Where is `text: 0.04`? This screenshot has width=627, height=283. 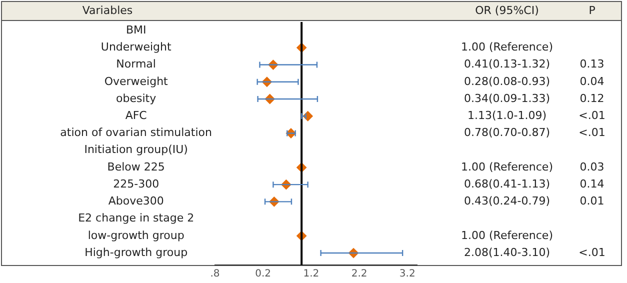
text: 0.04 is located at coordinates (592, 81).